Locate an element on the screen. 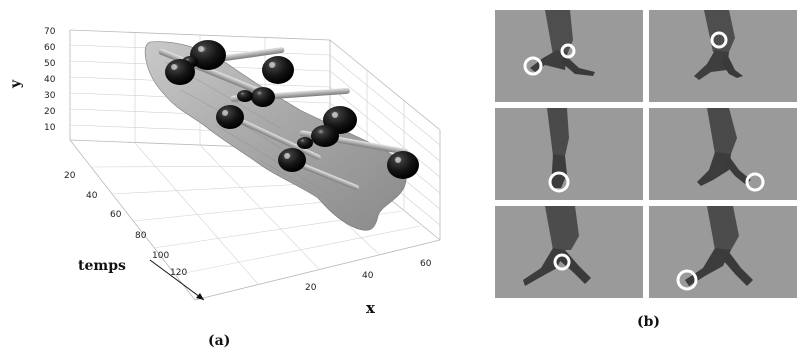 Image resolution: width=803 pixels, height=356 pixels. time-axis-arrowhead is located at coordinates (200, 296).